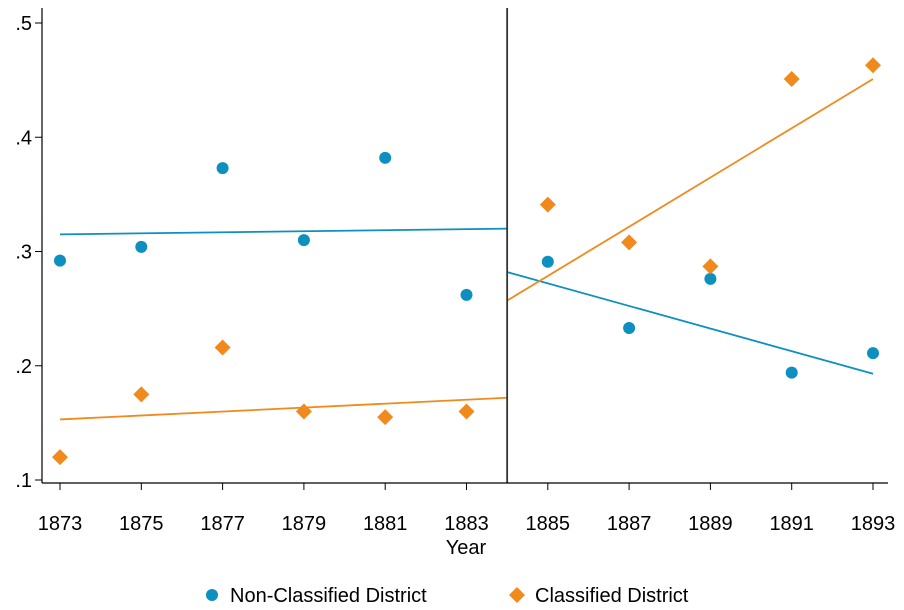  I want to click on x-tick-label: 1877, so click(222, 524).